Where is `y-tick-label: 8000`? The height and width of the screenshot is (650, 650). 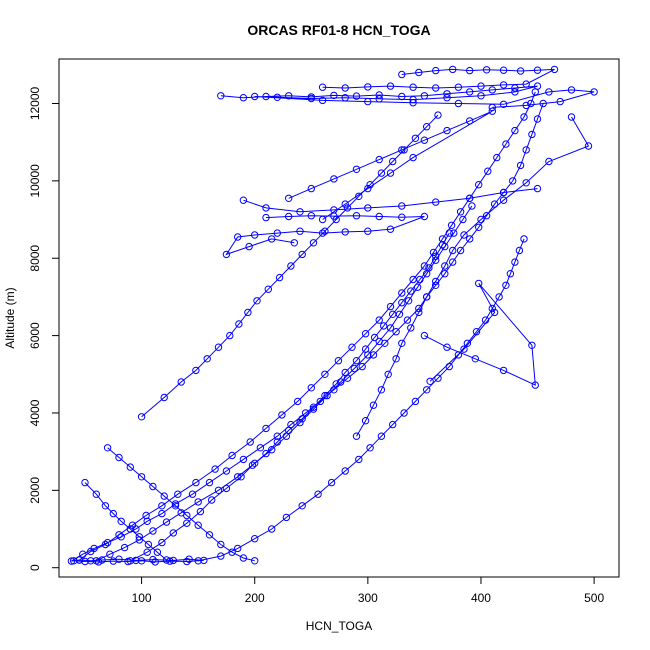 y-tick-label: 8000 is located at coordinates (35, 258).